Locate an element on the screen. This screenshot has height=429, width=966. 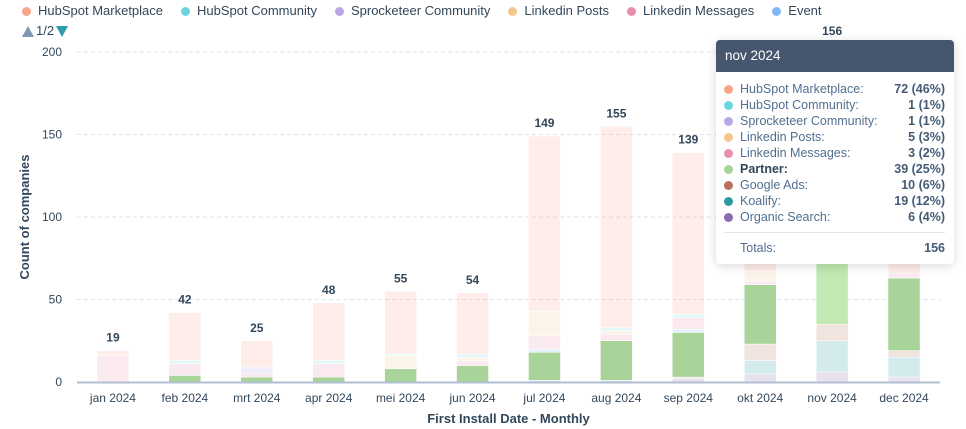
y-tick-label: 0 is located at coordinates (58, 382).